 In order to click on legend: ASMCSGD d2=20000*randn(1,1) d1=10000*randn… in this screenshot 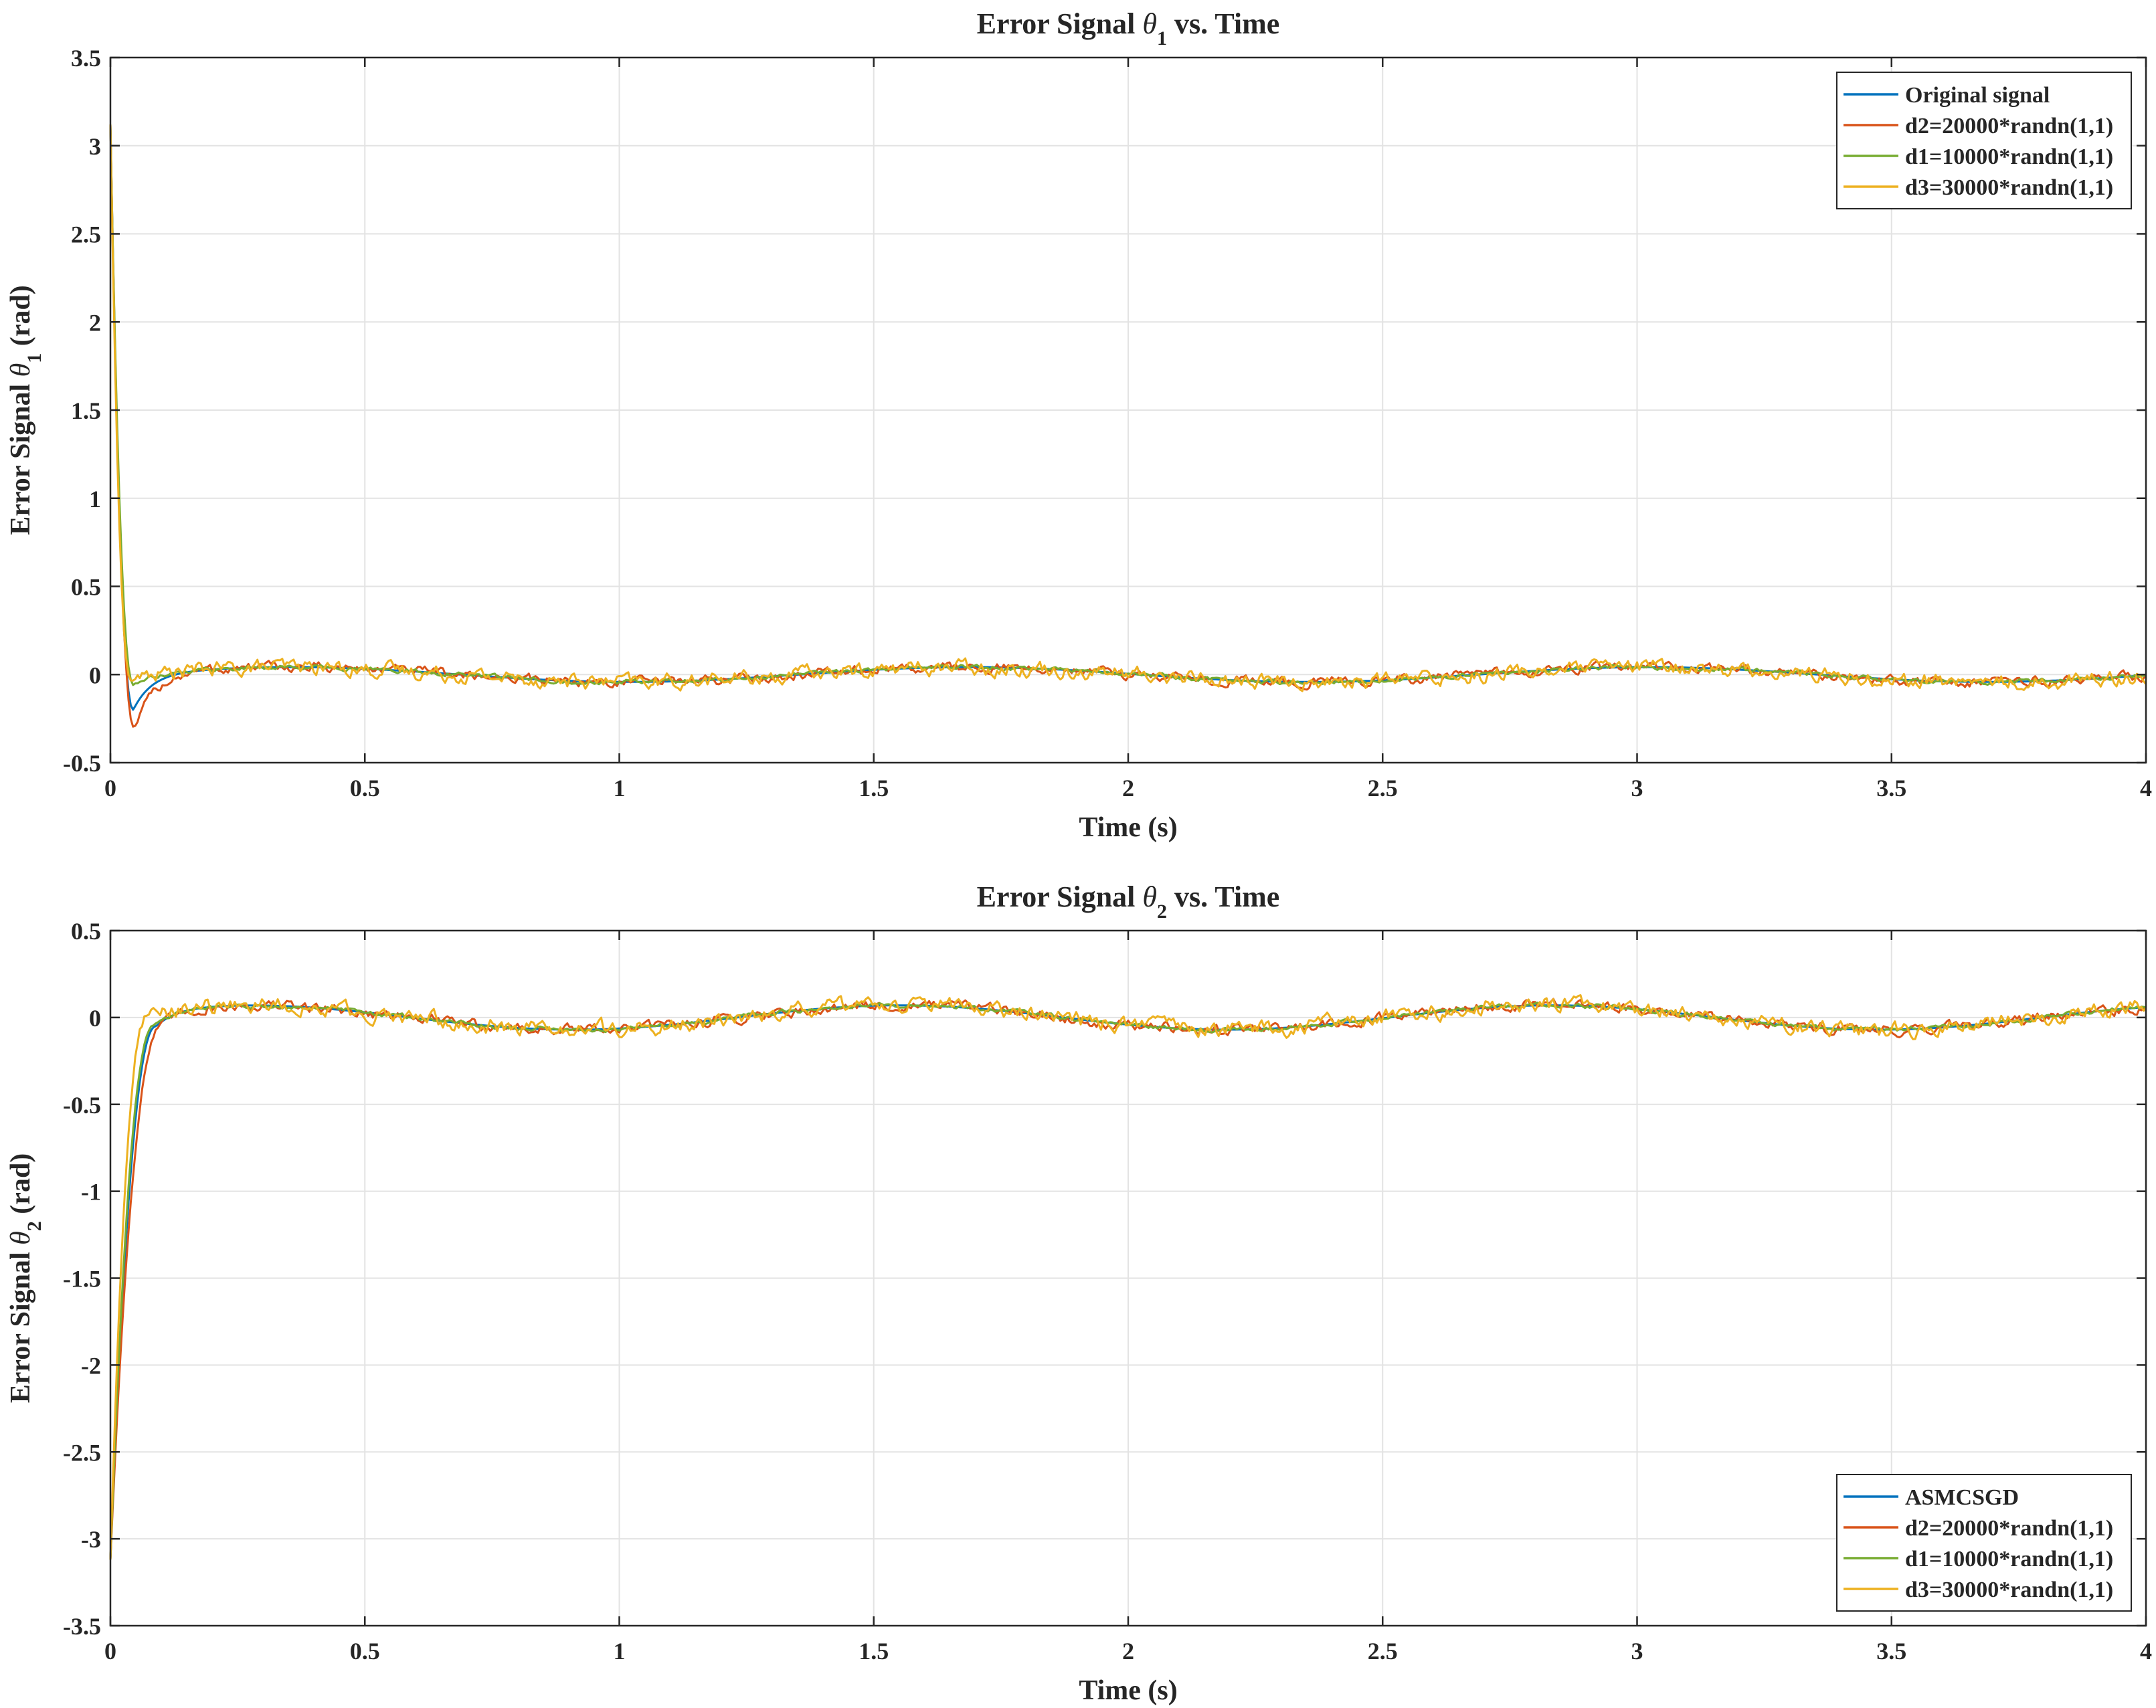, I will do `click(1984, 1543)`.